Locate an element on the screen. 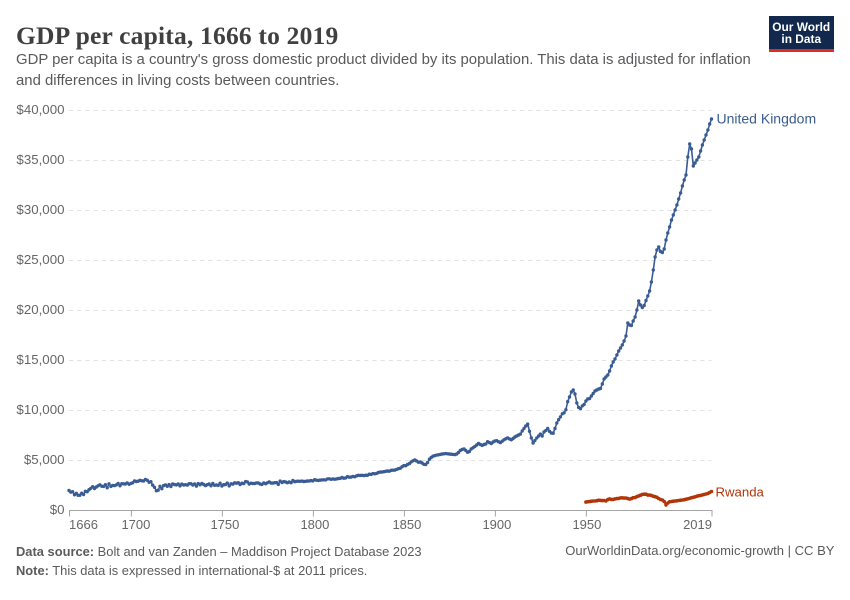 The width and height of the screenshot is (850, 600). svg-text: $5,000 is located at coordinates (44, 459).